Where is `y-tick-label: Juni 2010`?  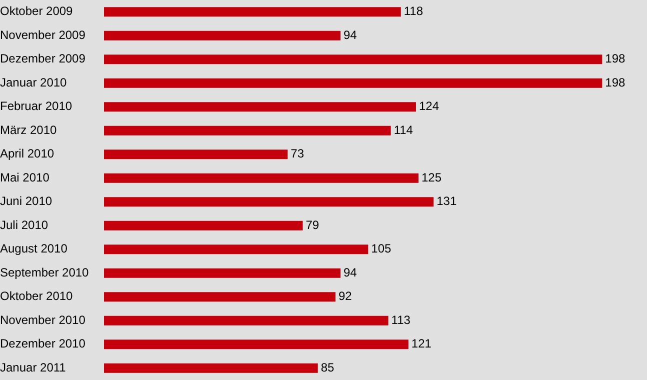 y-tick-label: Juni 2010 is located at coordinates (26, 201).